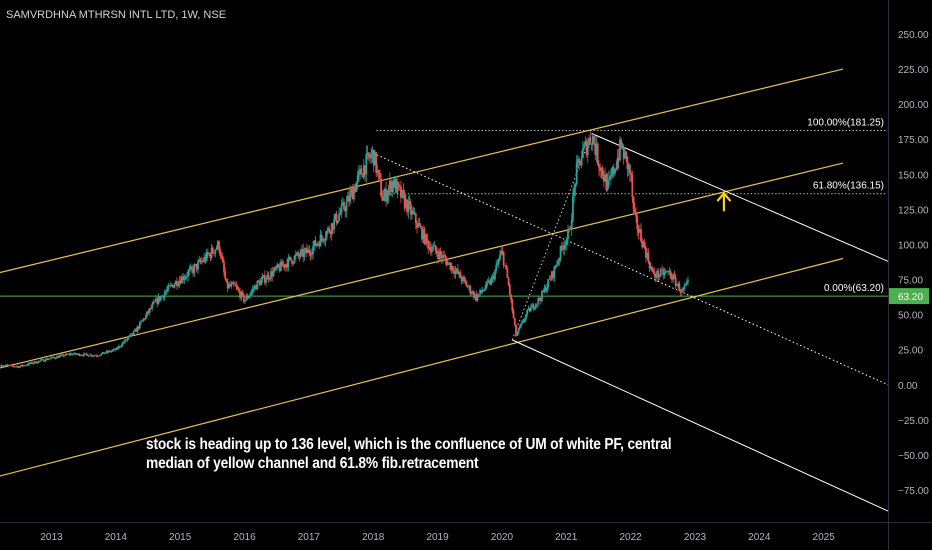 The width and height of the screenshot is (932, 550). What do you see at coordinates (910, 297) in the screenshot?
I see `last-price-value: 63.20` at bounding box center [910, 297].